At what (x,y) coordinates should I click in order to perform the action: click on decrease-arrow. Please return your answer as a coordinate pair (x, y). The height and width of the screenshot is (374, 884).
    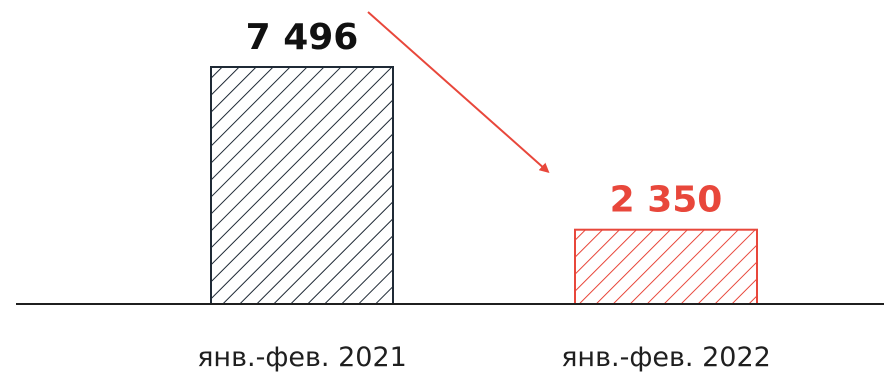
    Looking at the image, I should click on (458, 92).